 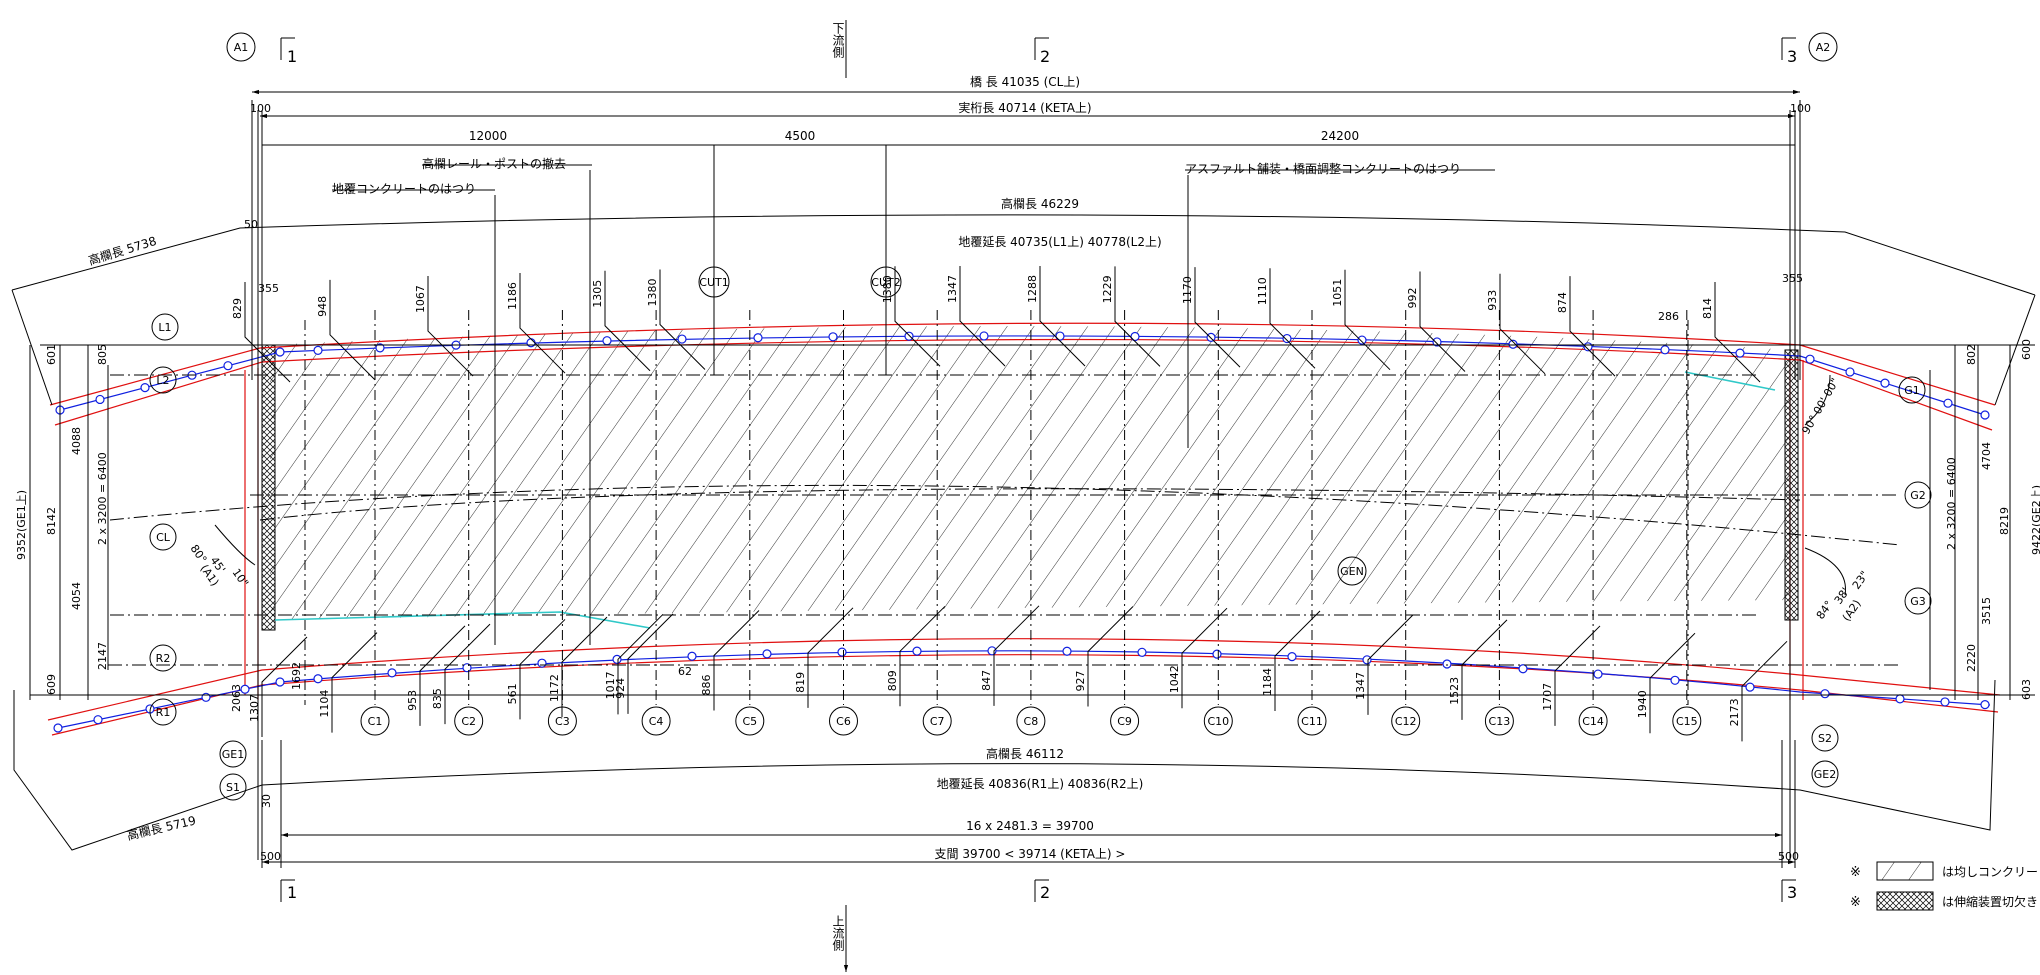 What do you see at coordinates (1360, 686) in the screenshot?
I see `bottom-post-value: 1347` at bounding box center [1360, 686].